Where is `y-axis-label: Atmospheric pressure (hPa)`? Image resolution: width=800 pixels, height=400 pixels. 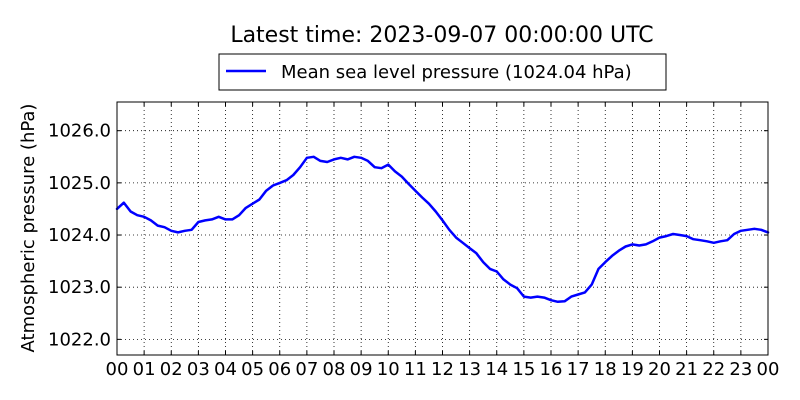 y-axis-label: Atmospheric pressure (hPa) is located at coordinates (28, 228).